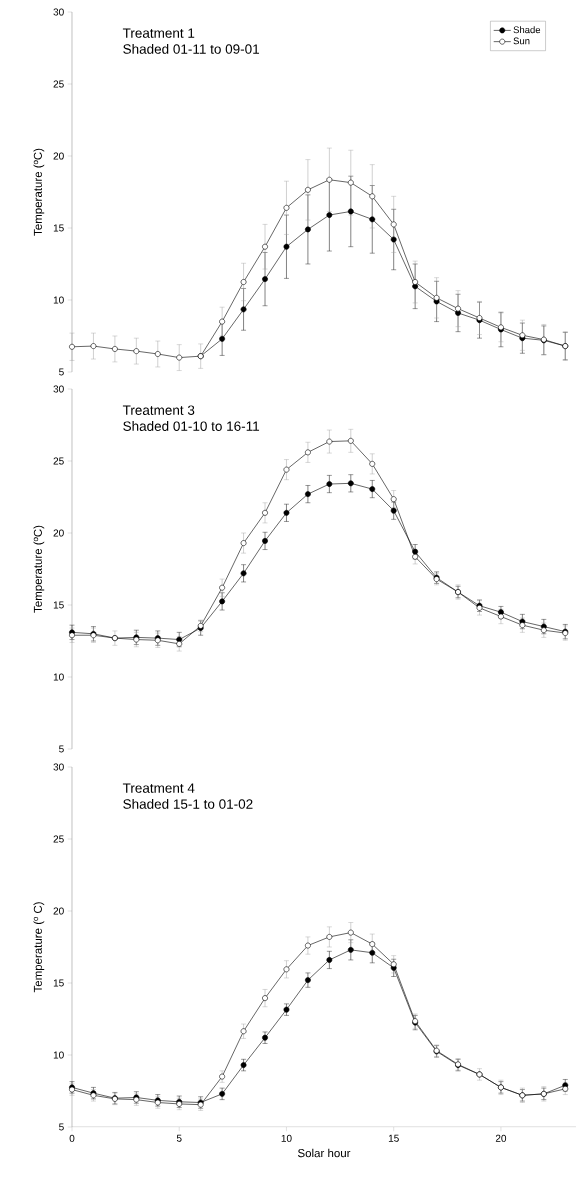 This screenshot has width=577, height=1184. What do you see at coordinates (191, 426) in the screenshot?
I see `text: Shaded 01-10 to 16-11` at bounding box center [191, 426].